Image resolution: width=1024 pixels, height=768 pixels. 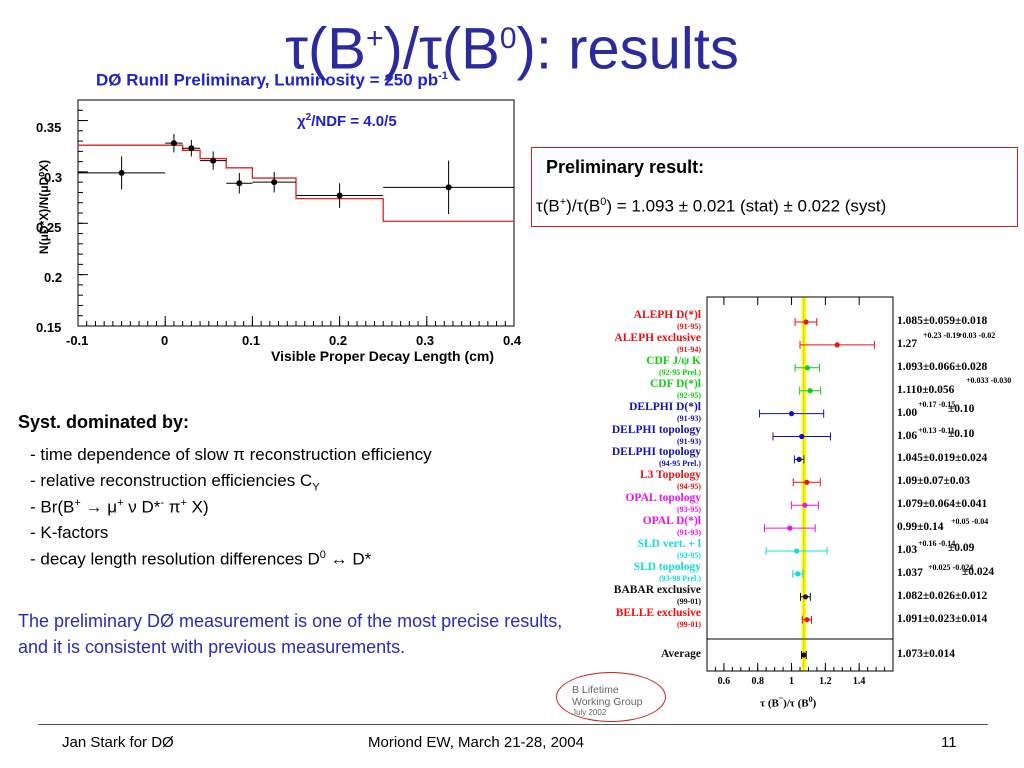 What do you see at coordinates (942, 321) in the screenshot?
I see `result-value: 1.085±0.059±0.018` at bounding box center [942, 321].